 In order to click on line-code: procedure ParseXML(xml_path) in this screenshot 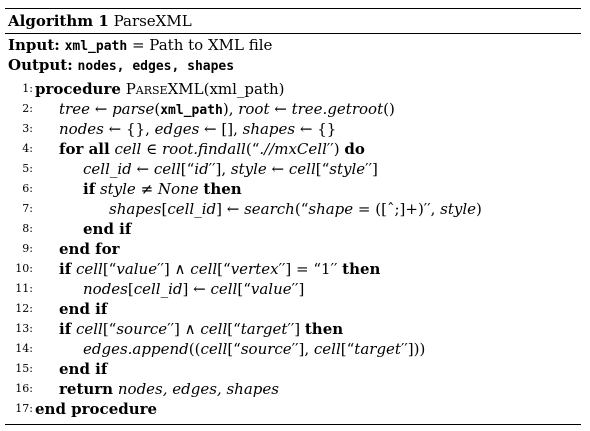, I will do `click(160, 89)`.